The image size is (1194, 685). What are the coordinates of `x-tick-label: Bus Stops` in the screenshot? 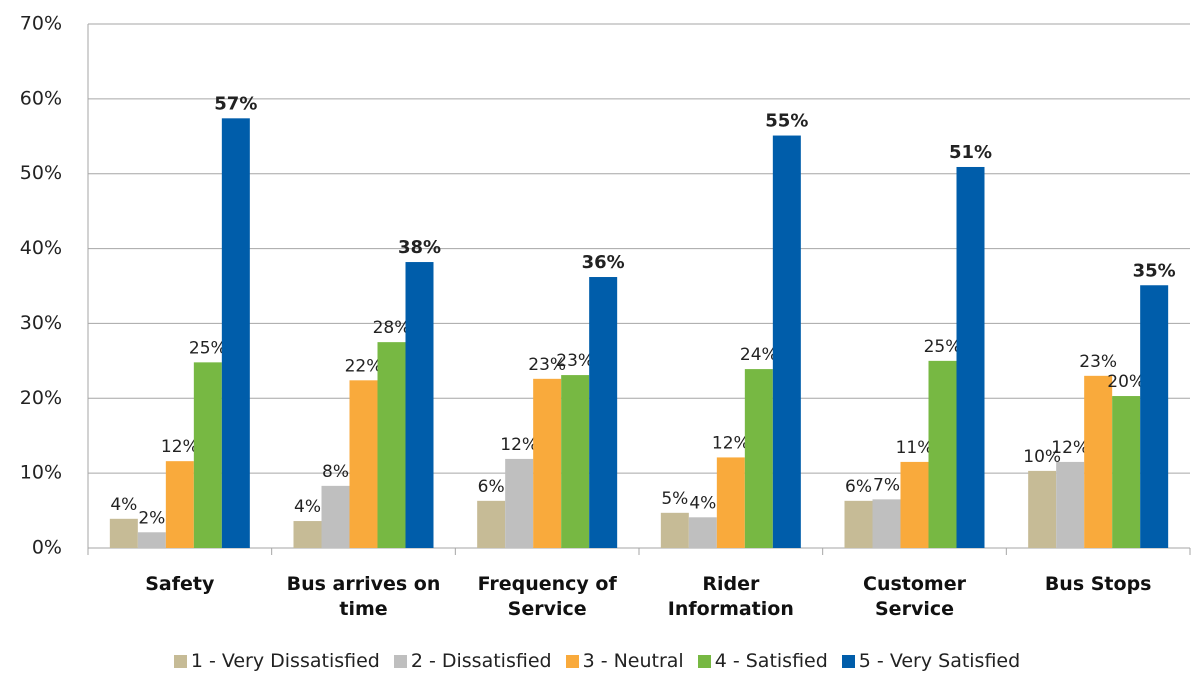 It's located at (1098, 584).